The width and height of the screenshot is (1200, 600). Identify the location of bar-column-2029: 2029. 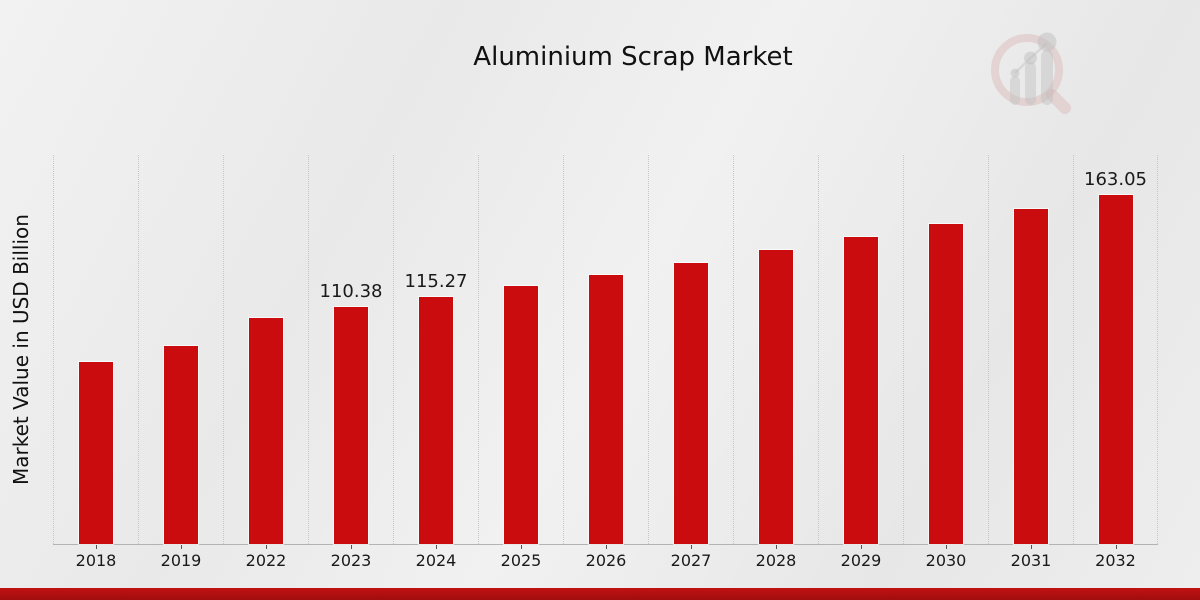
(860, 362).